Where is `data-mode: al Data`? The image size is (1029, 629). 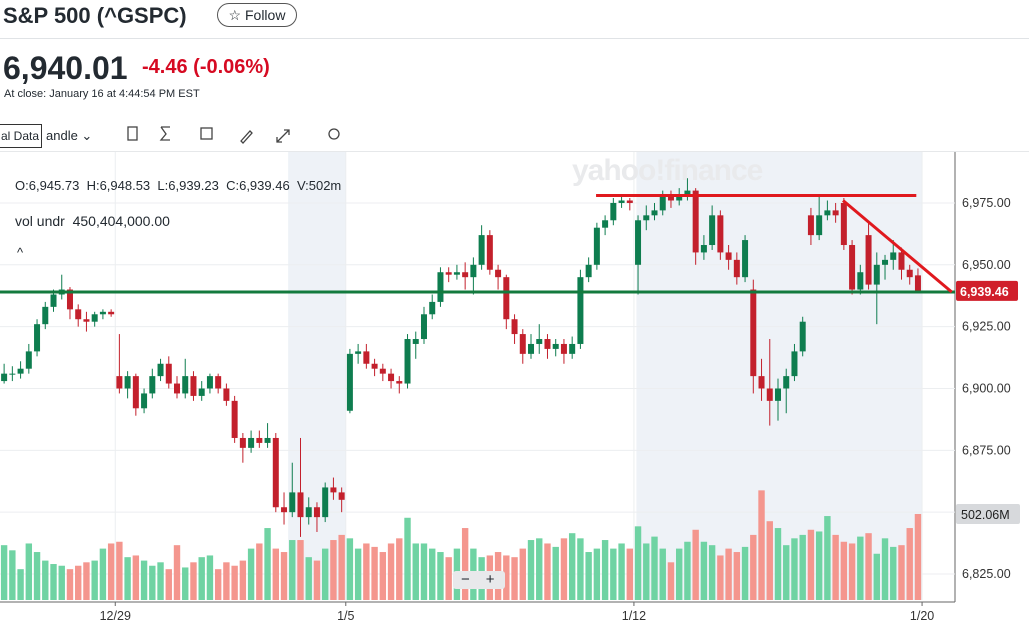
data-mode: al Data is located at coordinates (21, 136).